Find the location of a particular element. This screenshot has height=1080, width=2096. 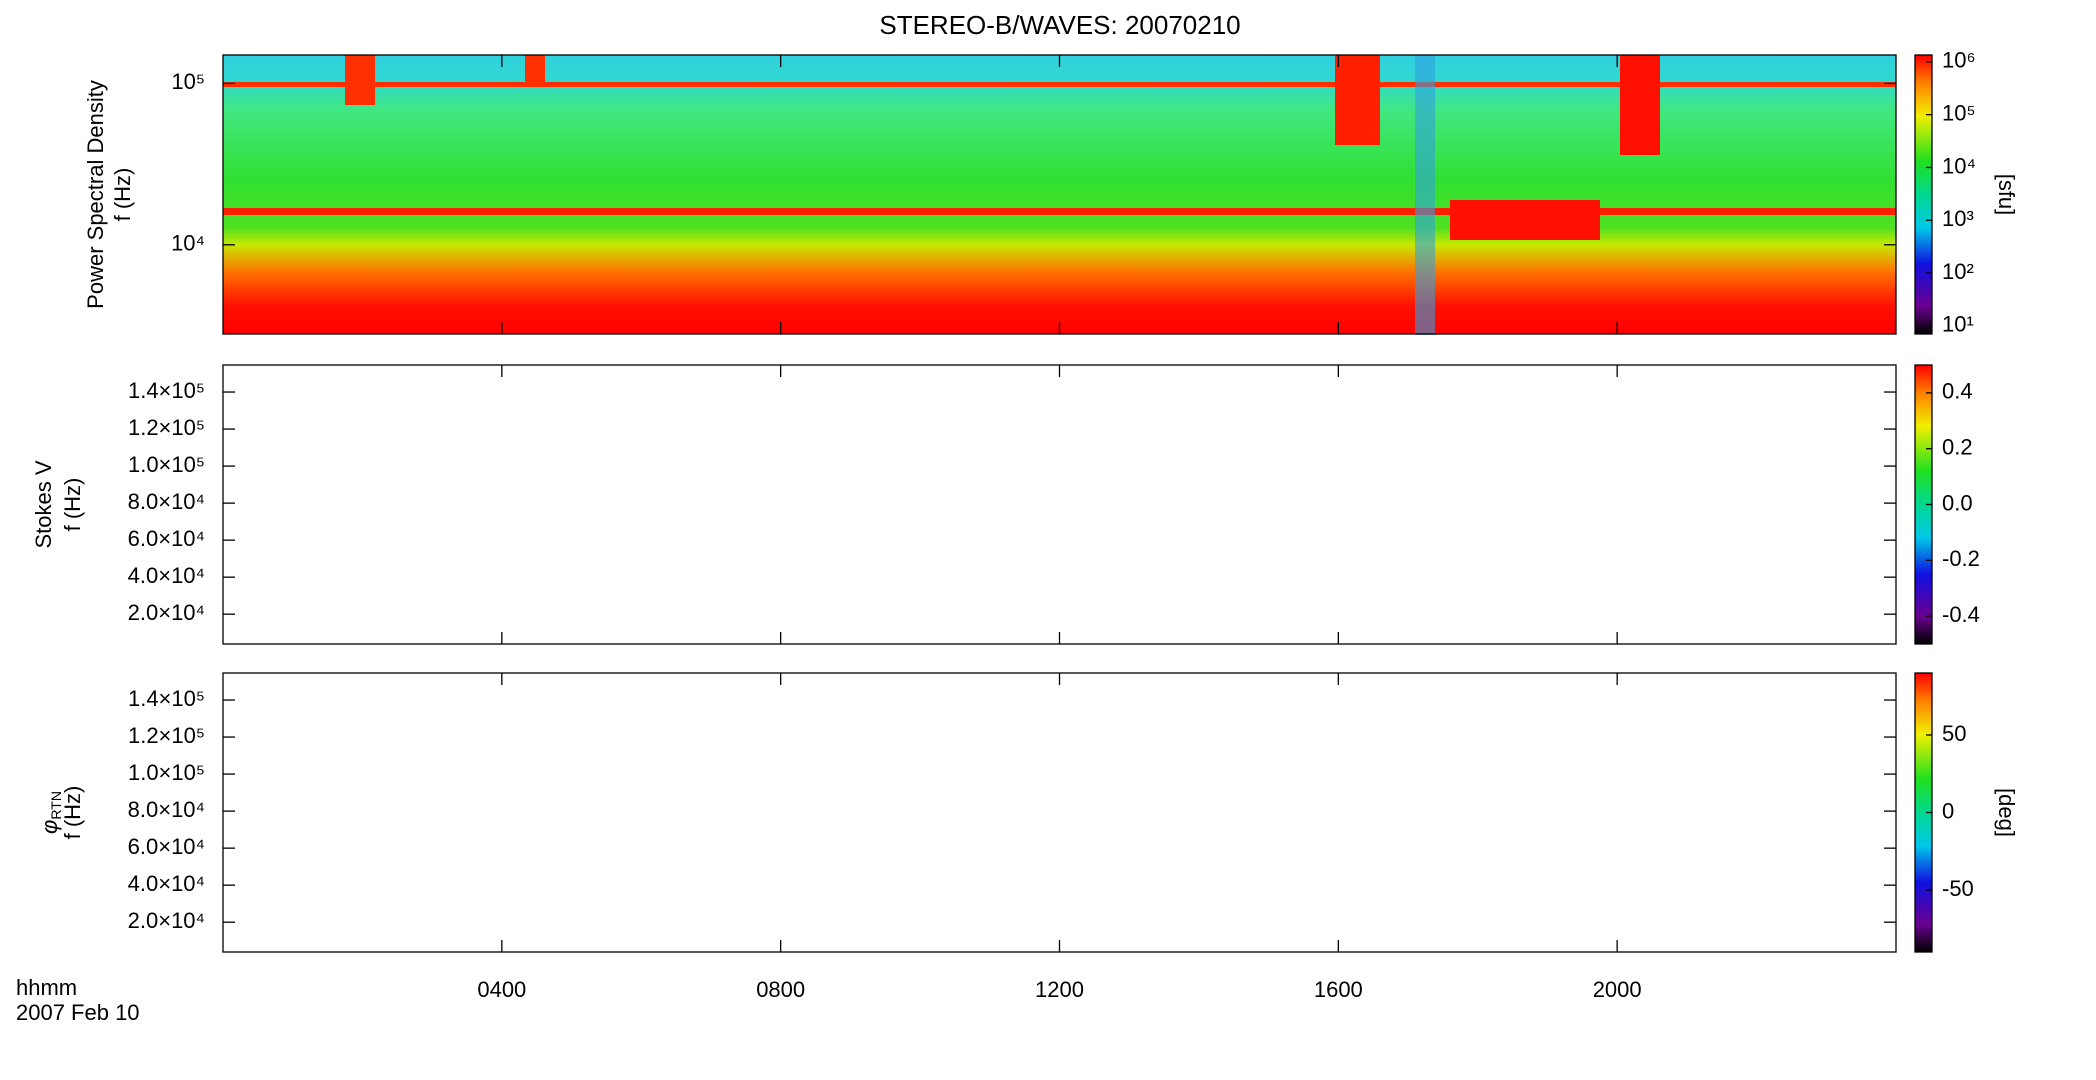

y-axis-label: Power Spectral Density is located at coordinates (95, 194).